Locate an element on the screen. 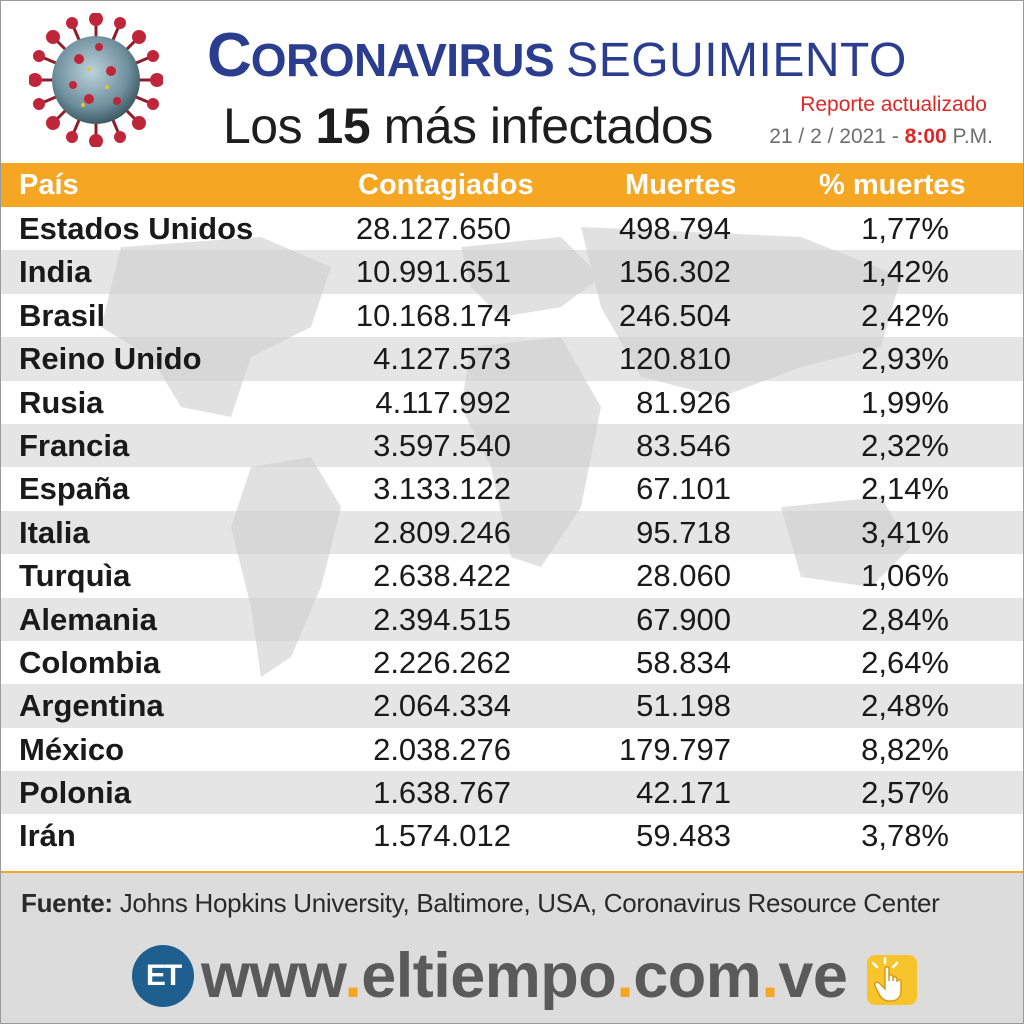 The image size is (1024, 1024). source-label: Fuente: is located at coordinates (67, 903).